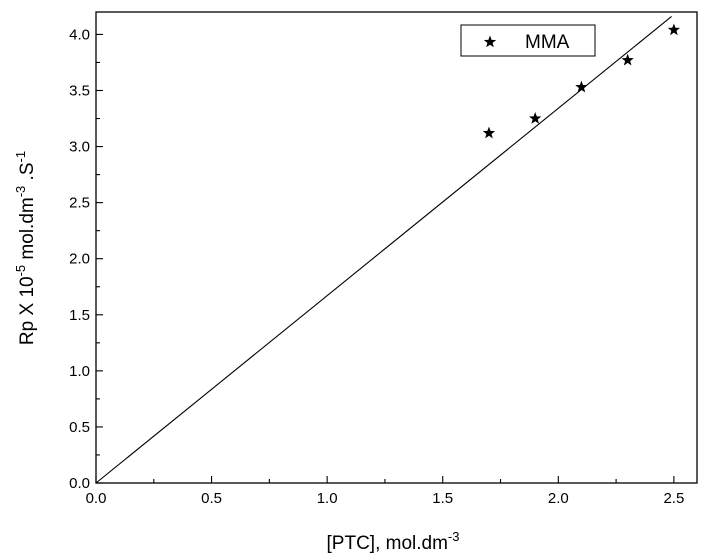  What do you see at coordinates (79, 315) in the screenshot?
I see `y-tick-label: 1.5` at bounding box center [79, 315].